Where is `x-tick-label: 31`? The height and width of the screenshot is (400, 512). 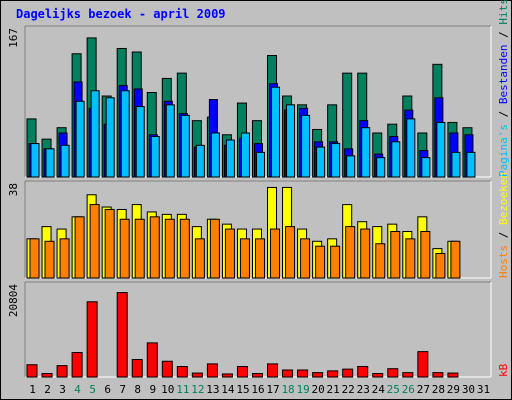 x-tick-label: 31 is located at coordinates (483, 389).